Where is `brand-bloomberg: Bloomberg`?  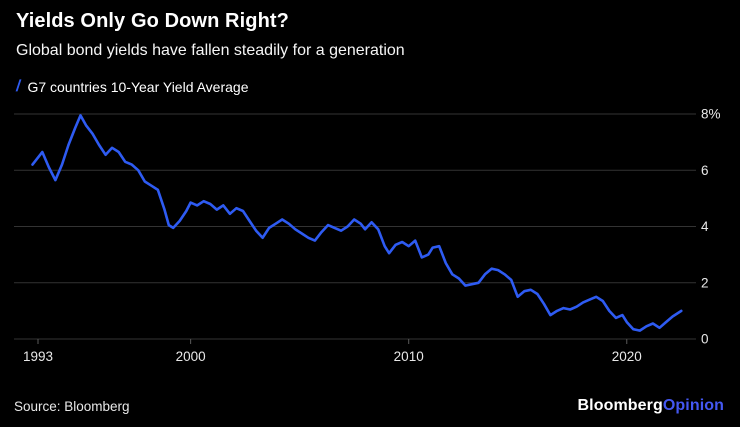
brand-bloomberg: Bloomberg is located at coordinates (620, 405).